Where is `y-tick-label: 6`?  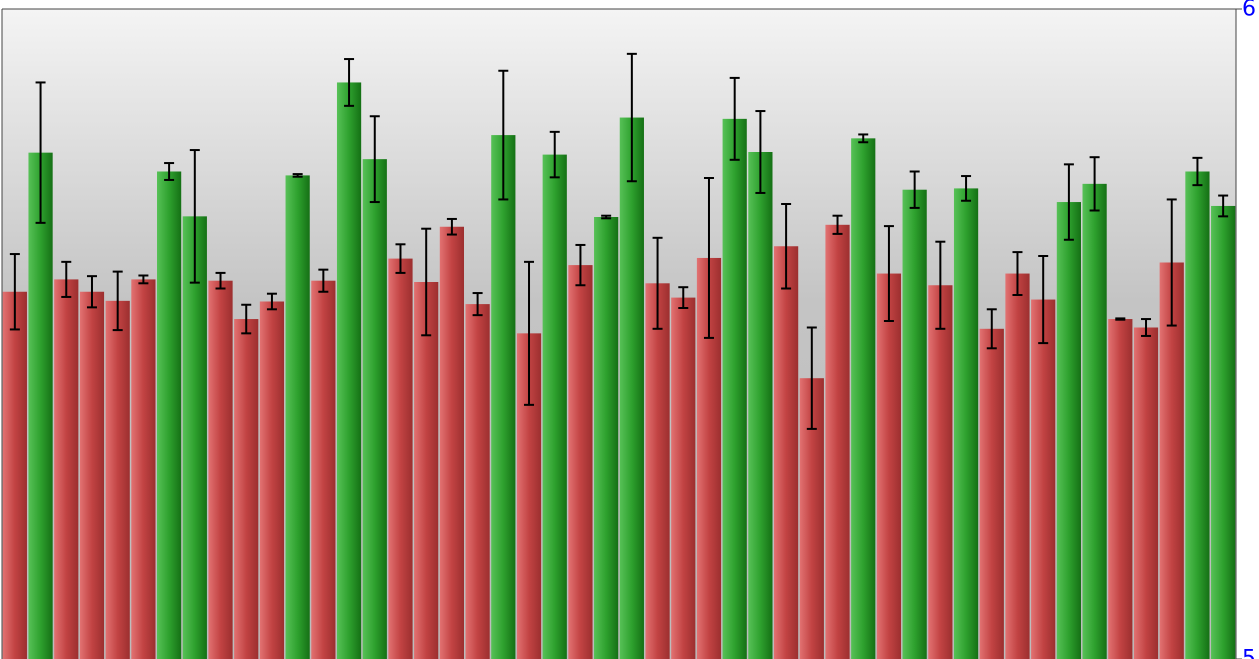 y-tick-label: 6 is located at coordinates (1249, 11).